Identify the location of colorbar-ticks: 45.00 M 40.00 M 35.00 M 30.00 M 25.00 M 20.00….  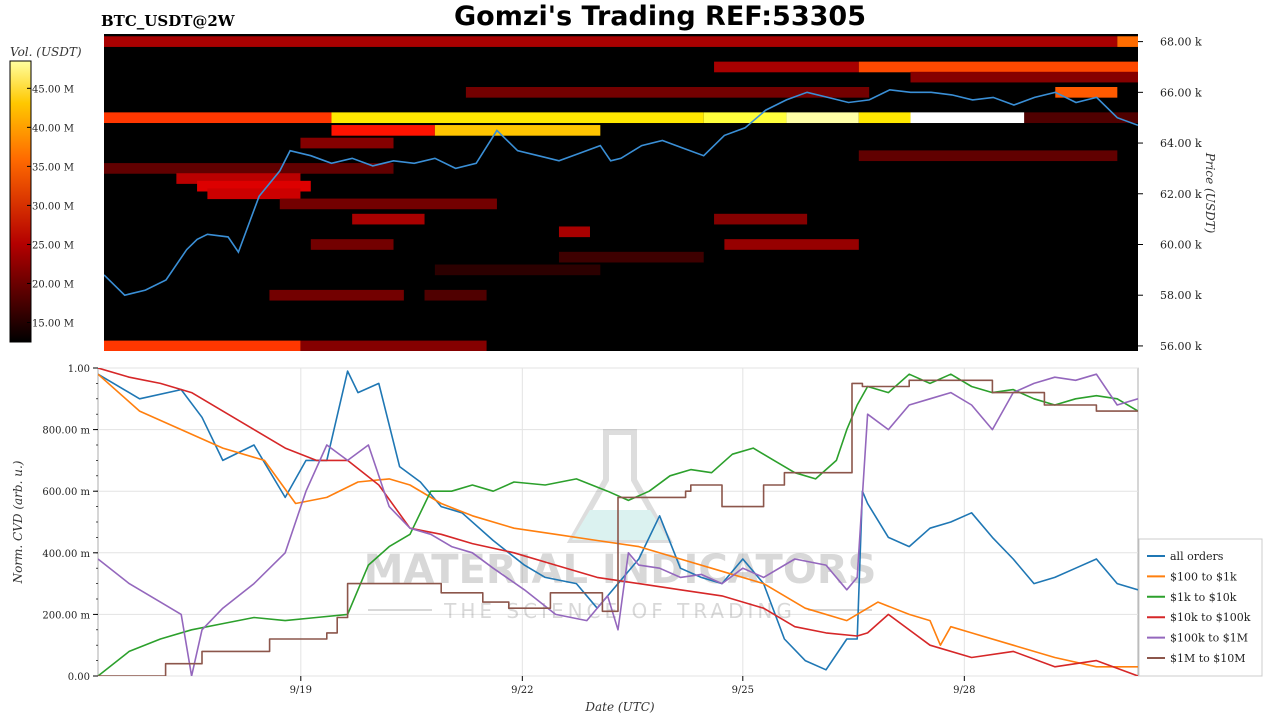
(50, 206).